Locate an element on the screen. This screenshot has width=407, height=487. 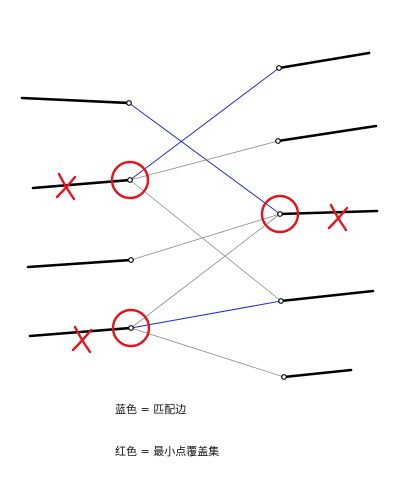
matching-edge-l4-r4 is located at coordinates (206, 314).